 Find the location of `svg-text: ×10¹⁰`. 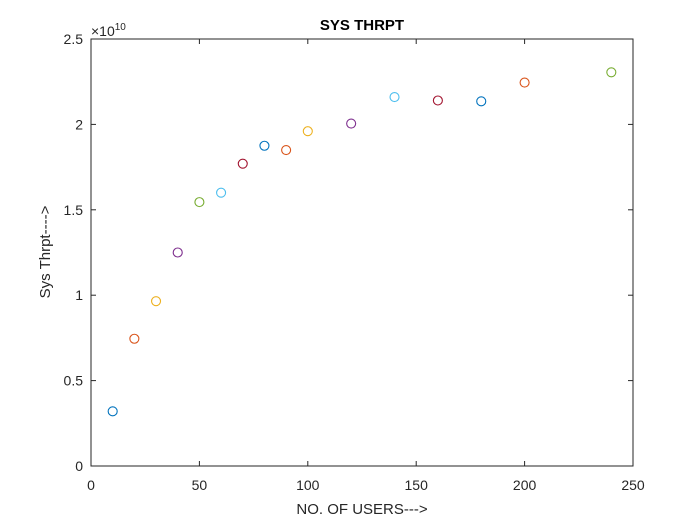

svg-text: ×10¹⁰ is located at coordinates (108, 30).